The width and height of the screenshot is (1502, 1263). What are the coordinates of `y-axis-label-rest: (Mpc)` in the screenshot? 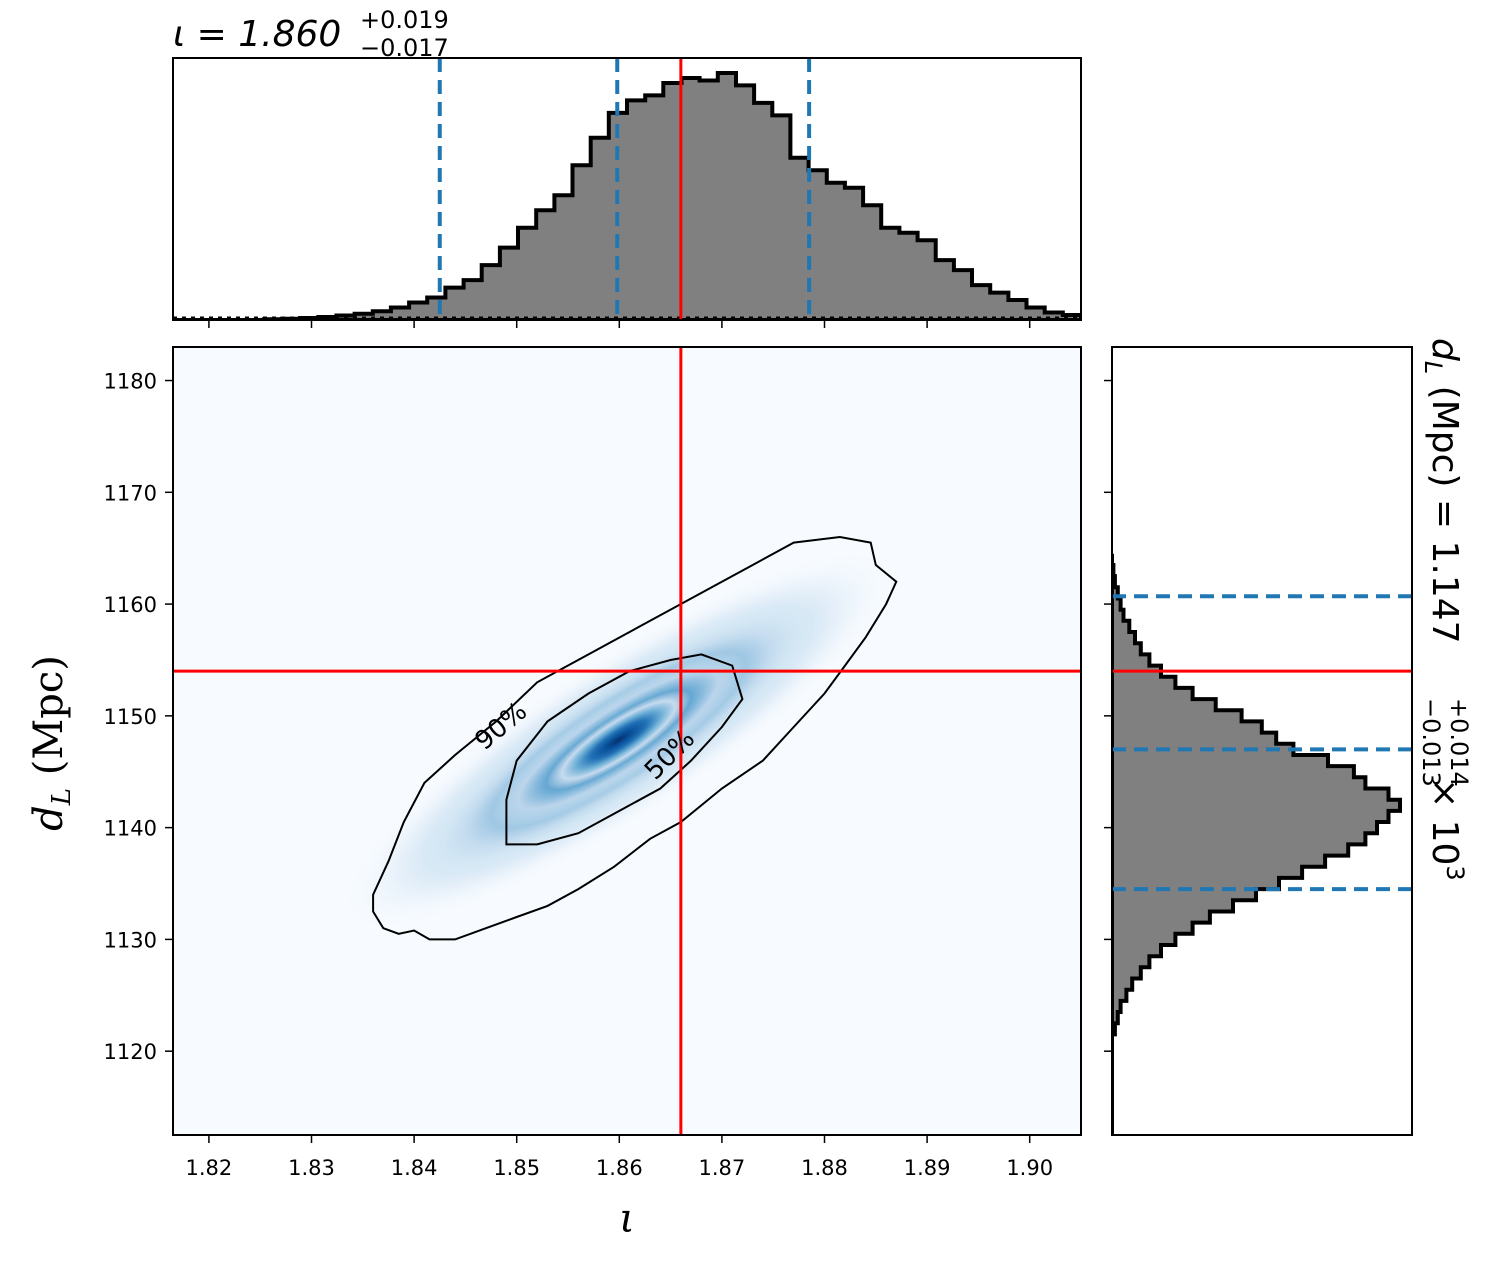 It's located at (49, 721).